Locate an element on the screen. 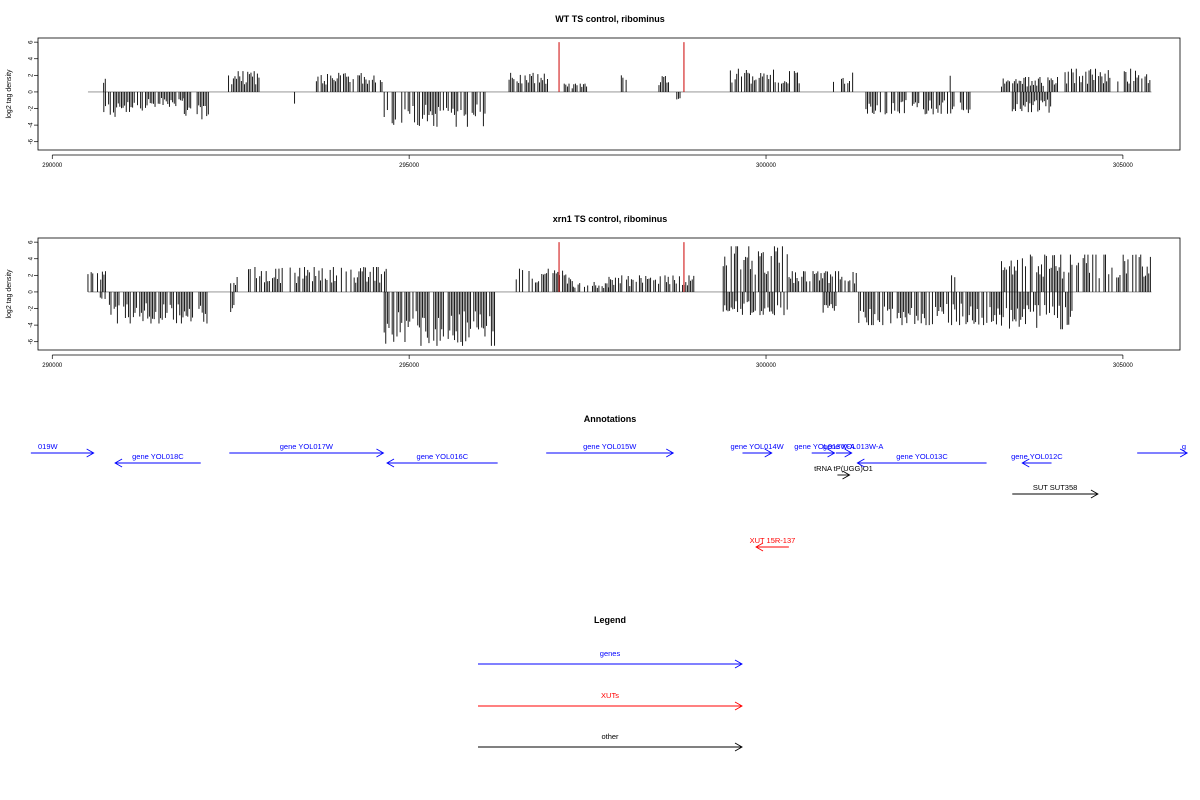  annotation-label: 019W is located at coordinates (48, 446).